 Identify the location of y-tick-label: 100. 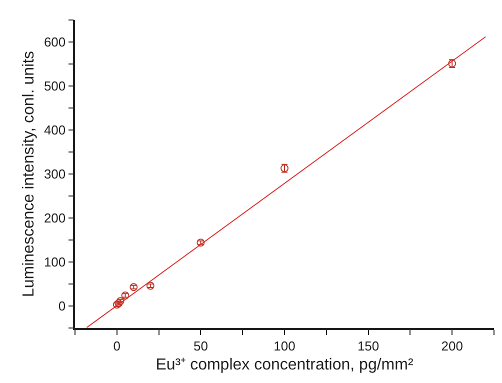
(55, 262).